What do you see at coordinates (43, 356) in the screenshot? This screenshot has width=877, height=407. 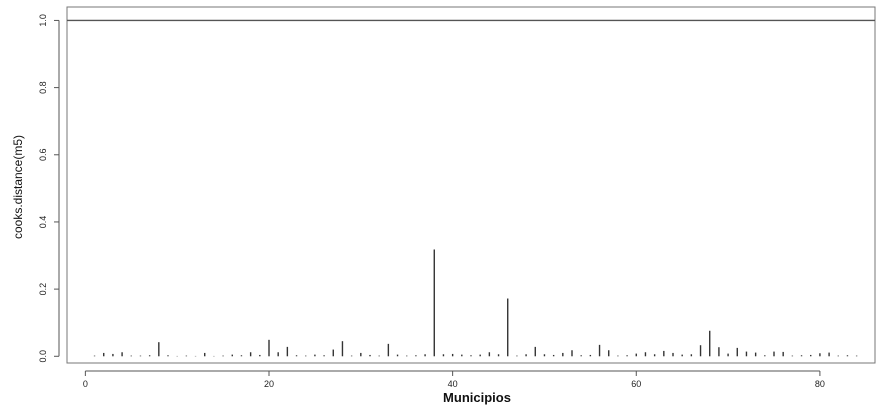 I see `y-tick-label: 0.0` at bounding box center [43, 356].